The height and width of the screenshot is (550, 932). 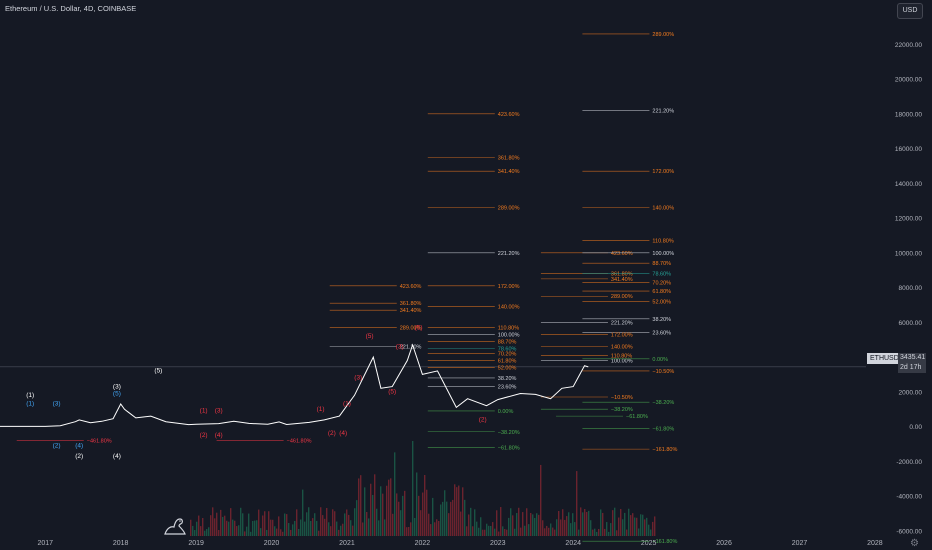 What do you see at coordinates (911, 323) in the screenshot?
I see `y-tick-label: 6000.00` at bounding box center [911, 323].